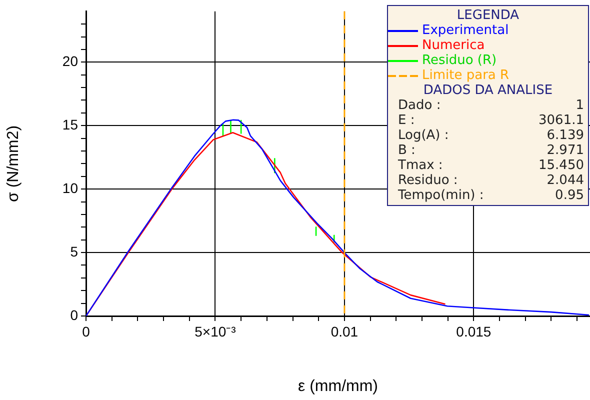  What do you see at coordinates (491, 150) in the screenshot?
I see `text: B : 2.971` at bounding box center [491, 150].